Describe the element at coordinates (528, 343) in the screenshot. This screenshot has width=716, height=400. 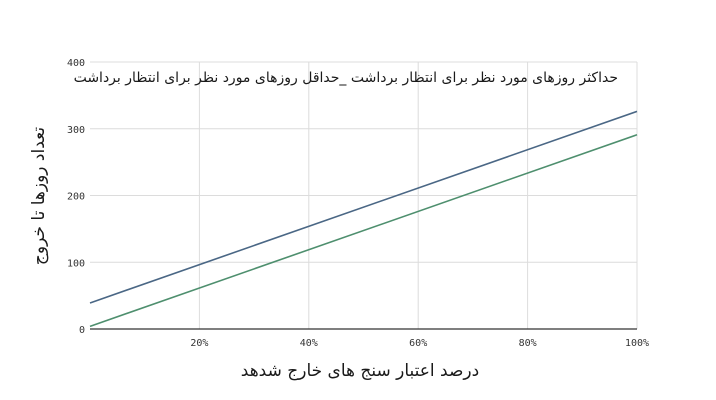
I see `x-tick-label: 80%` at that location.